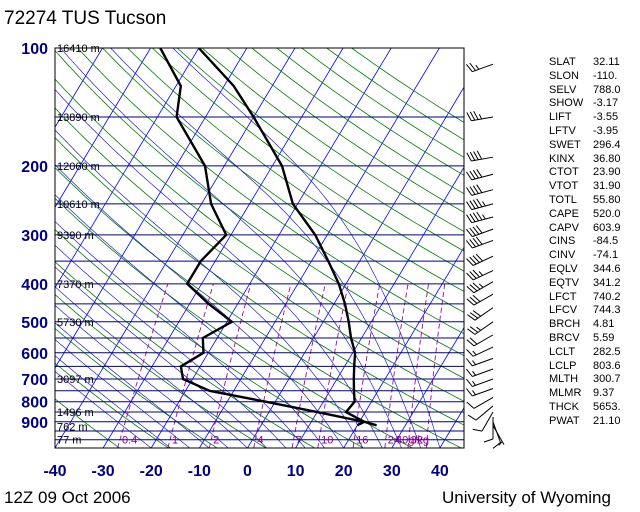 The width and height of the screenshot is (640, 512). I want to click on index-row: CTOT 23.90, so click(594, 173).